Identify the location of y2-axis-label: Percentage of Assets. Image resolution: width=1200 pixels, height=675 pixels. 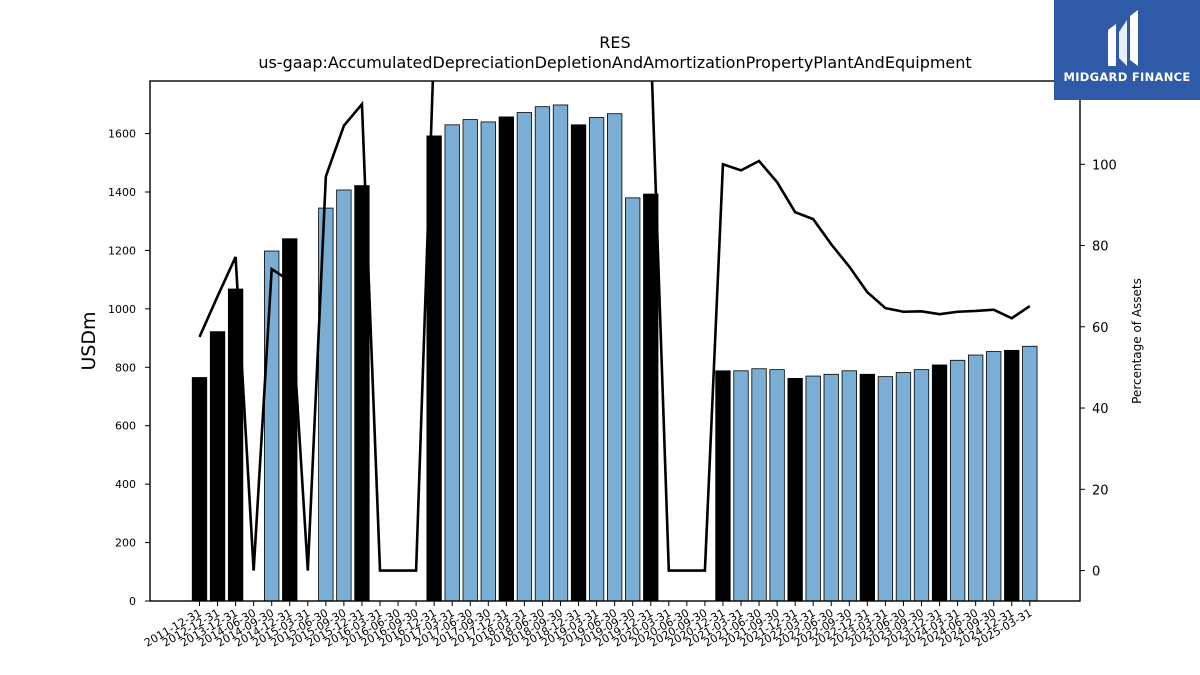
(1137, 341).